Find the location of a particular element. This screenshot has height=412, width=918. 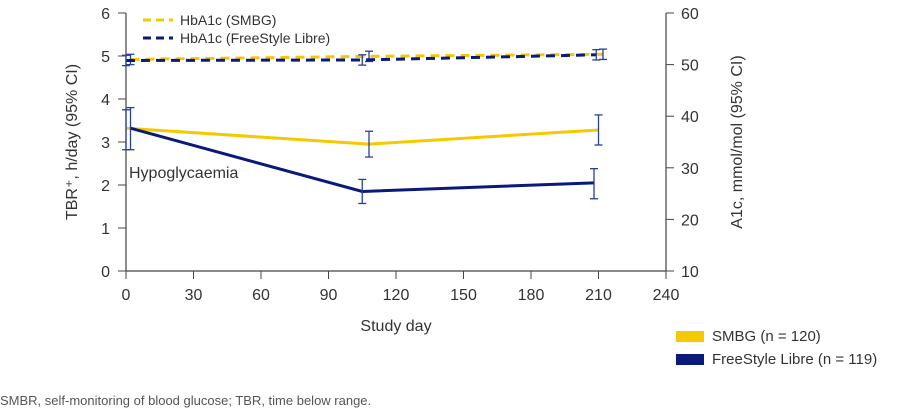

hba1c-freestyle-line is located at coordinates (361, 57).